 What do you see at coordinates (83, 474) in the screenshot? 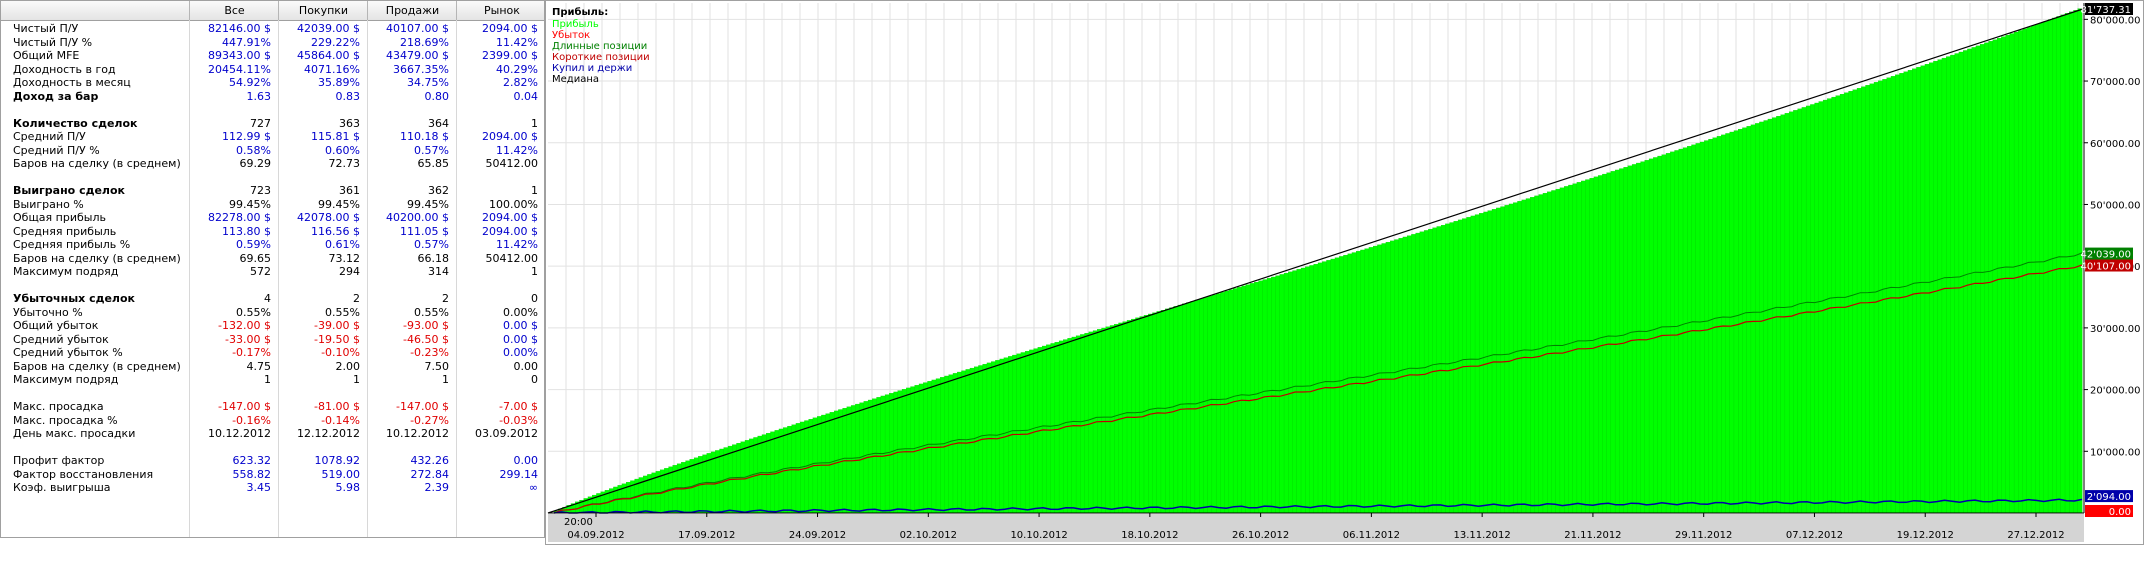
I see `row-label: Фактор восстановления` at bounding box center [83, 474].